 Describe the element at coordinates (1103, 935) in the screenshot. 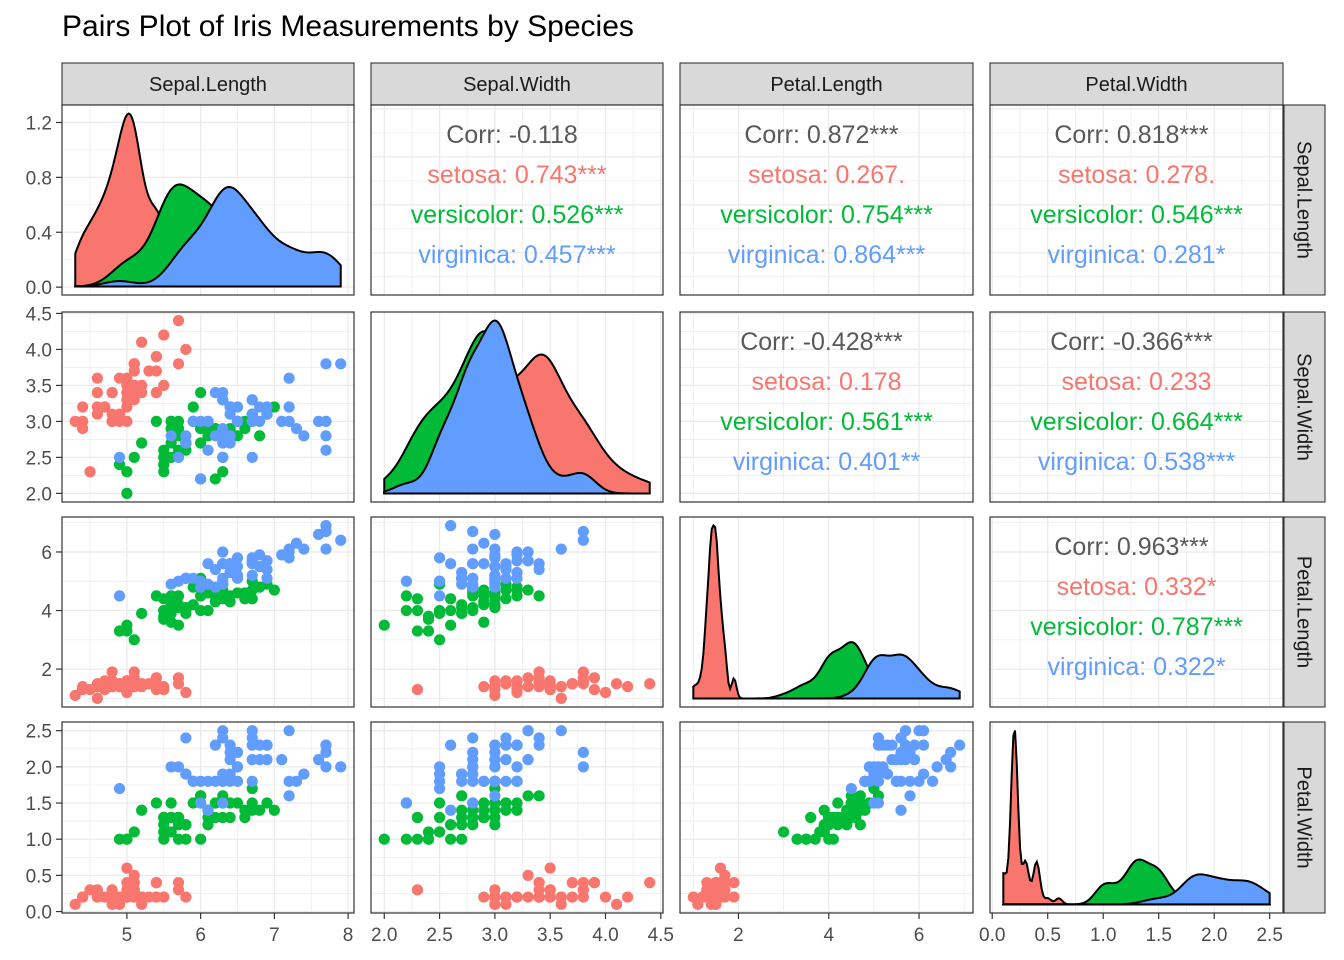

I see `x-tick-label: 1.0` at that location.